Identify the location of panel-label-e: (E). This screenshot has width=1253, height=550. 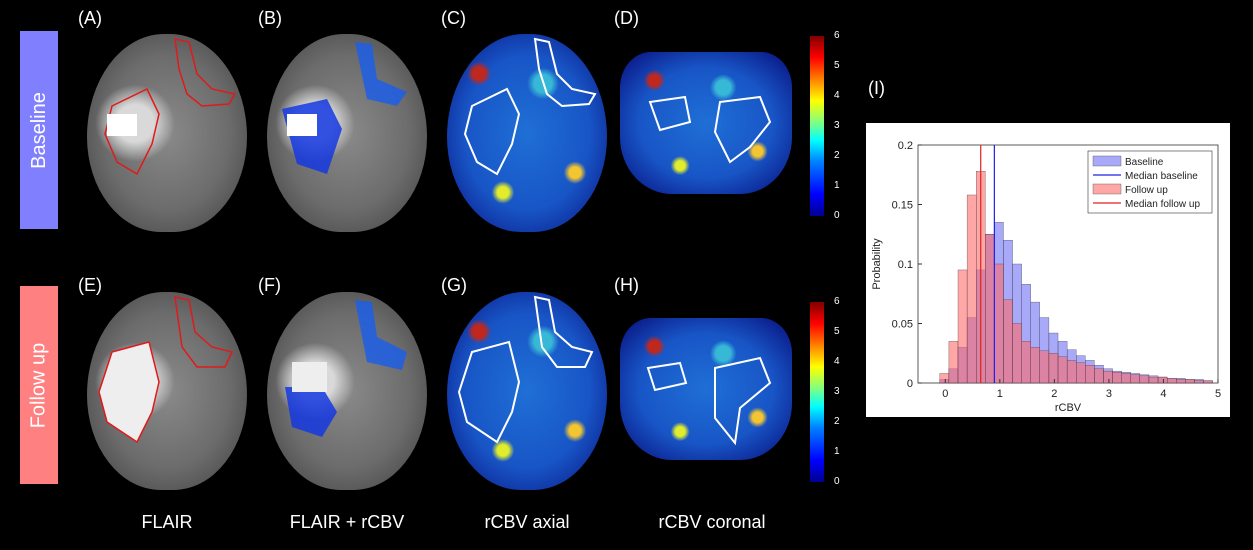
(90, 285).